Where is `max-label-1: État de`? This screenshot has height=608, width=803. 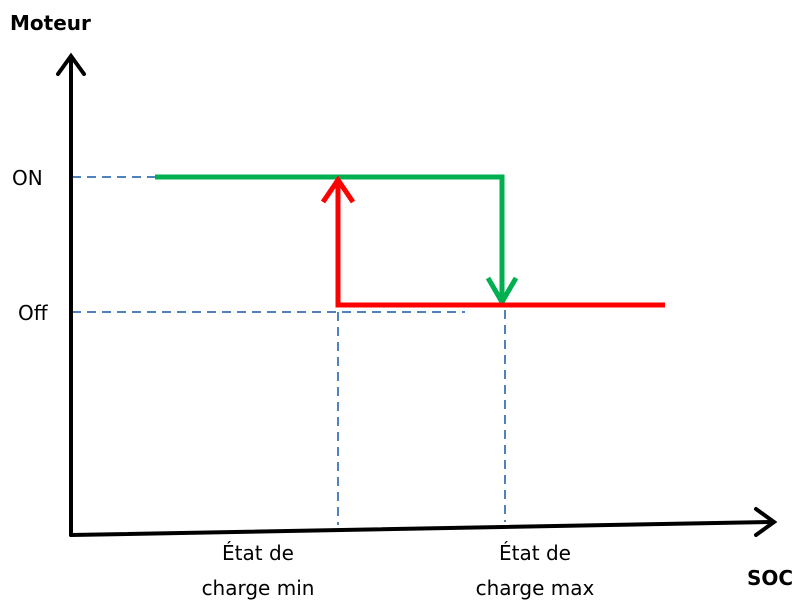
max-label-1: État de is located at coordinates (535, 553).